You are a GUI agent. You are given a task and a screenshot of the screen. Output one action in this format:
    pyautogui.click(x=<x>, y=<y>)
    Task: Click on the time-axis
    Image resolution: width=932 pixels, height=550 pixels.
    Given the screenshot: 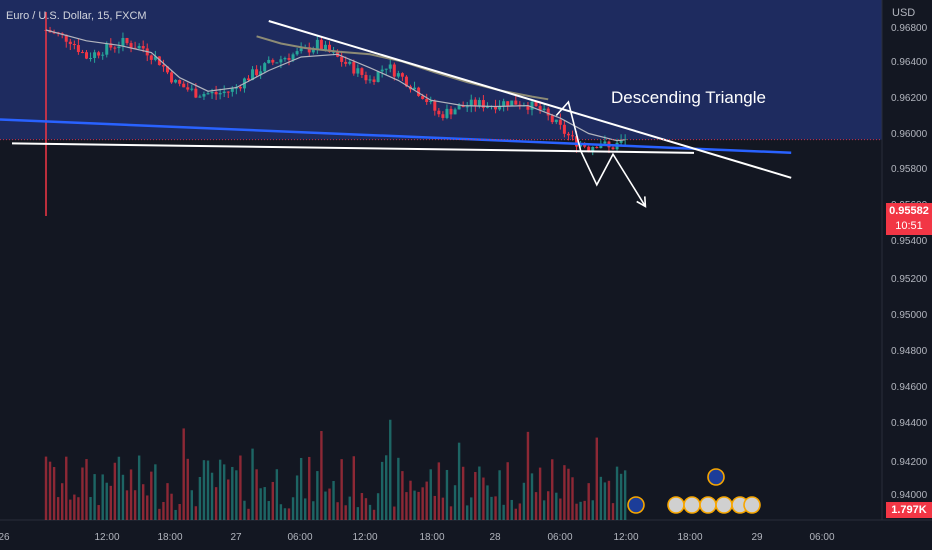 What is the action you would take?
    pyautogui.click(x=466, y=535)
    